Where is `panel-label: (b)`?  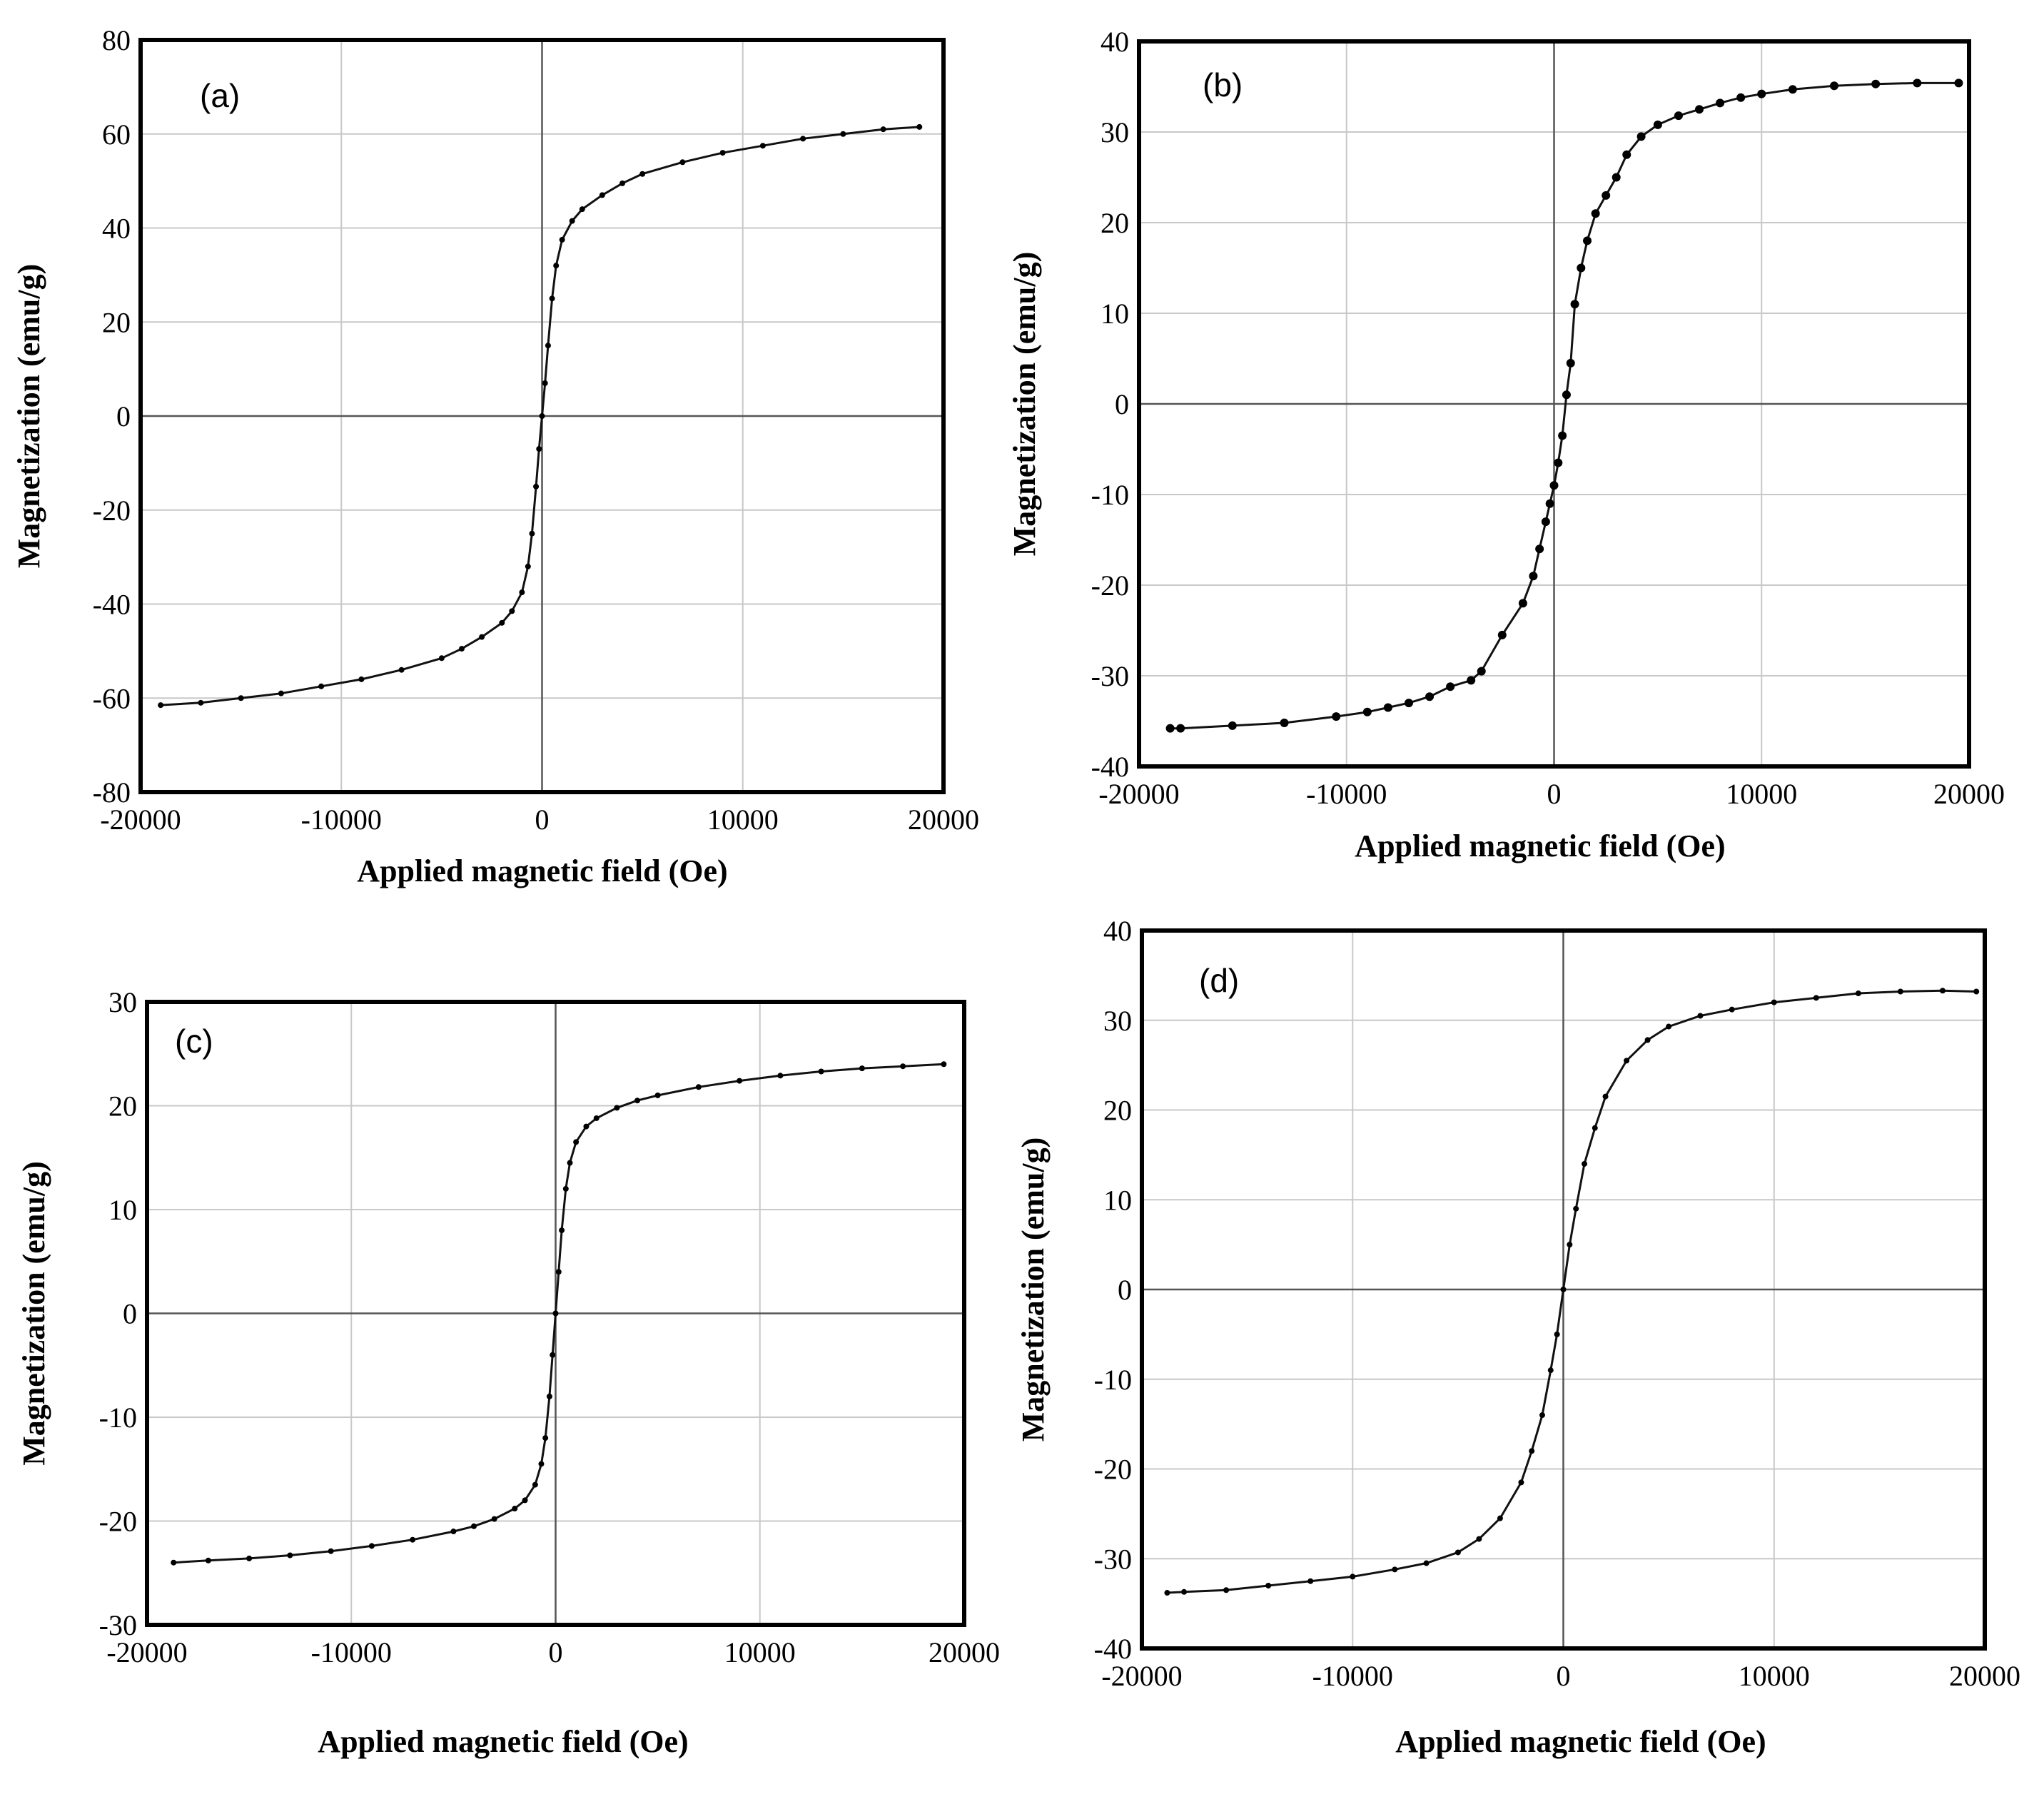 panel-label: (b) is located at coordinates (1223, 84).